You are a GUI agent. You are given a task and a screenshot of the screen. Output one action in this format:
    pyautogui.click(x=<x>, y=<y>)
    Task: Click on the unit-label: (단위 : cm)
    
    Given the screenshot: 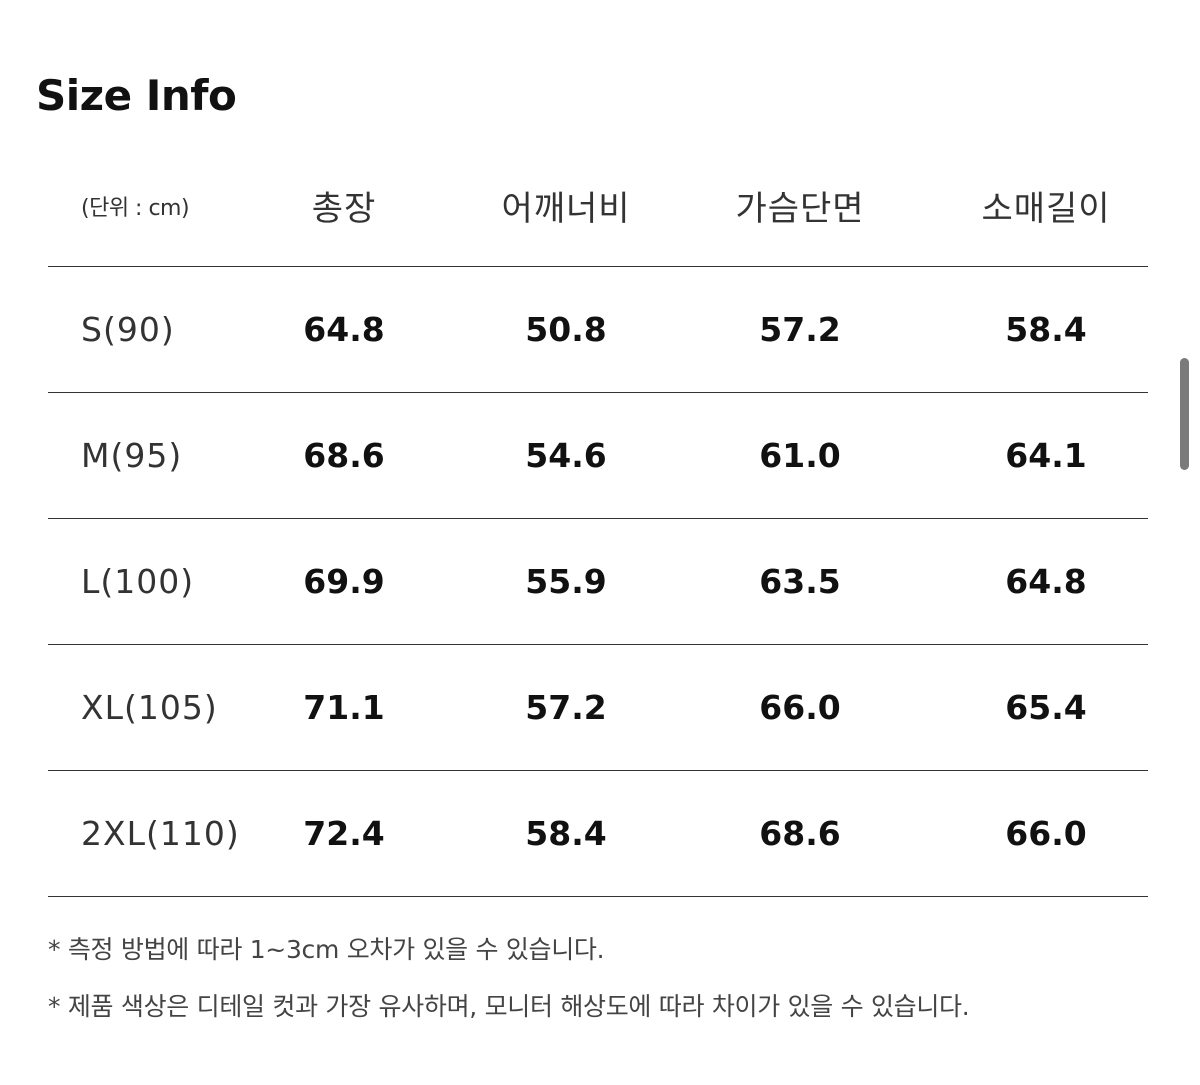 What is the action you would take?
    pyautogui.click(x=135, y=208)
    